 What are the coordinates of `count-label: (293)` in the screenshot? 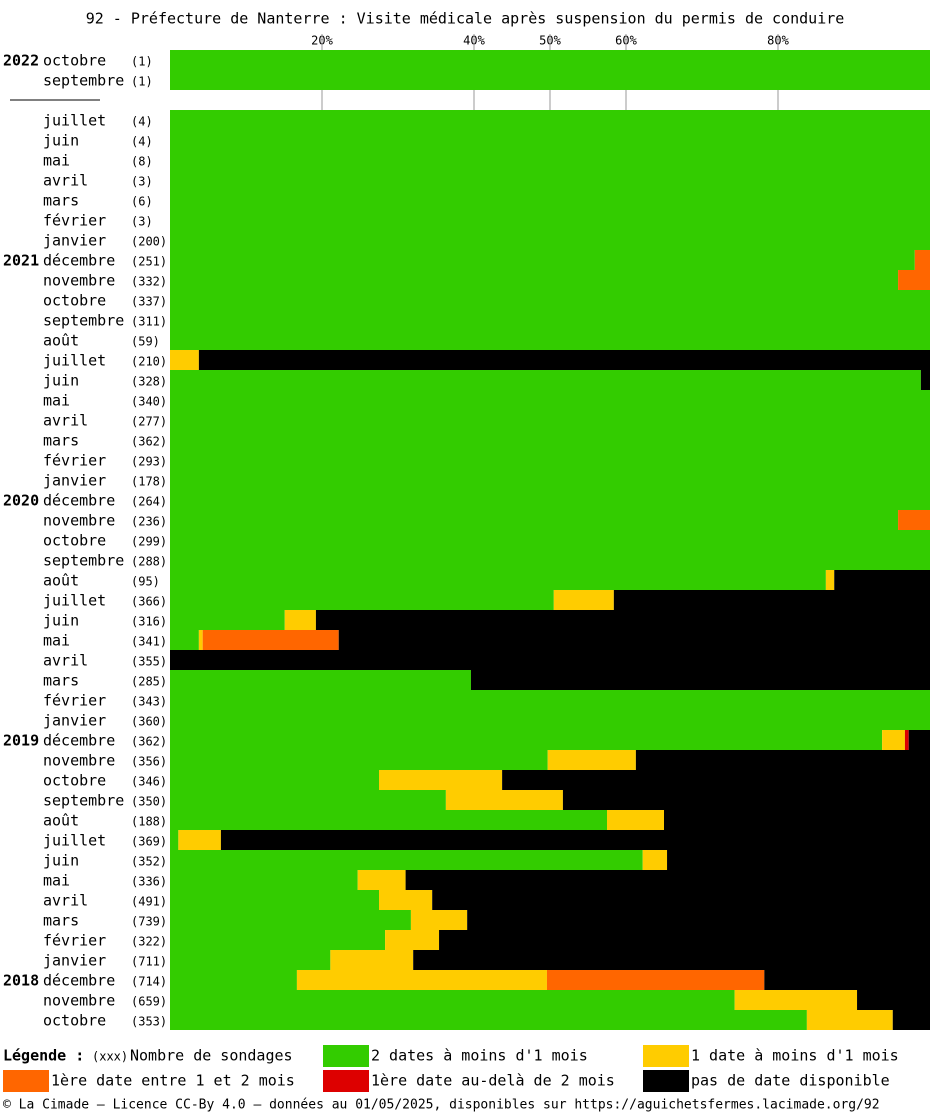 It's located at (149, 462).